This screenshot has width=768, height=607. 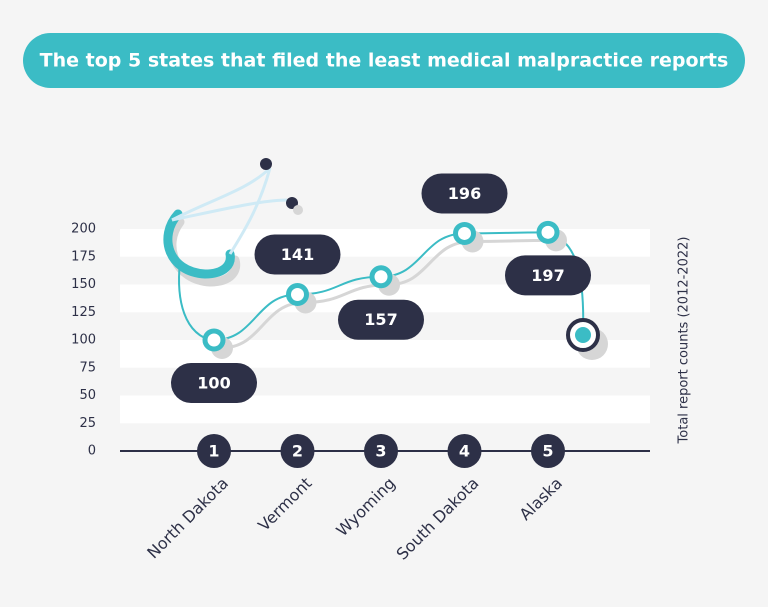 What do you see at coordinates (83, 340) in the screenshot?
I see `y-tick-label: 100` at bounding box center [83, 340].